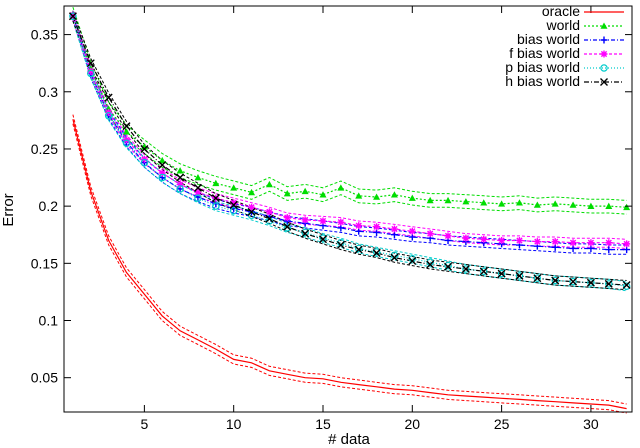  What do you see at coordinates (604, 25) in the screenshot?
I see `legend-marker-world` at bounding box center [604, 25].